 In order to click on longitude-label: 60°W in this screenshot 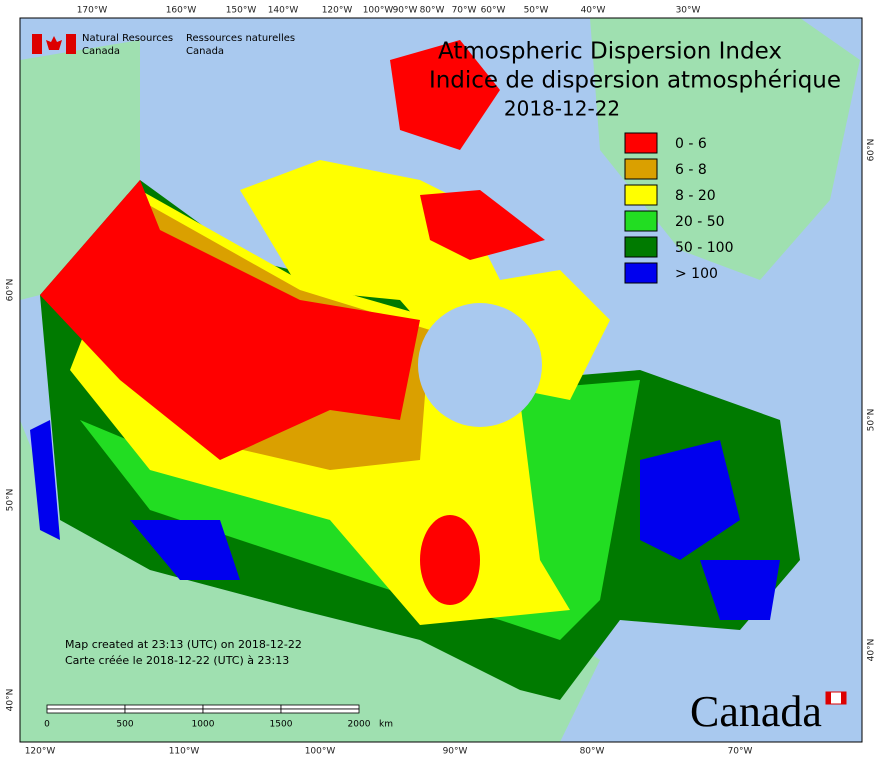, I will do `click(493, 11)`.